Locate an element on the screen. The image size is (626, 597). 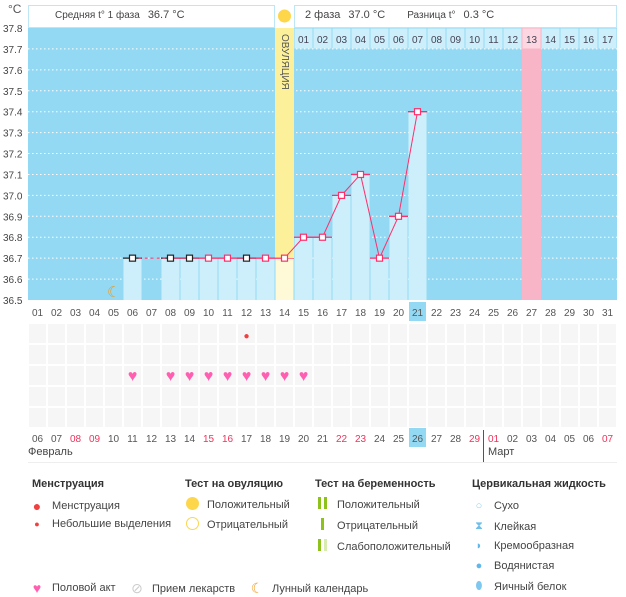
legend-menstruation: ● Менструация is located at coordinates (75, 506).